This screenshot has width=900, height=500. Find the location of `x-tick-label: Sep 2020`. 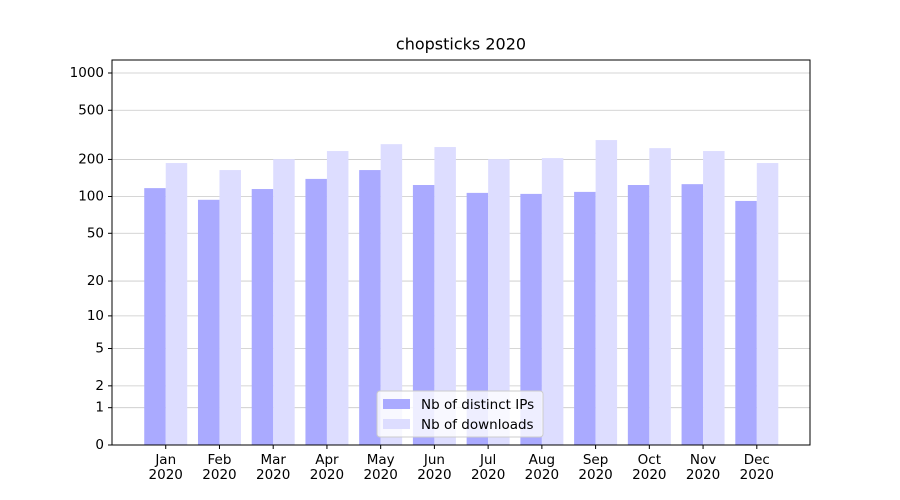

x-tick-label: Sep 2020 is located at coordinates (595, 467).